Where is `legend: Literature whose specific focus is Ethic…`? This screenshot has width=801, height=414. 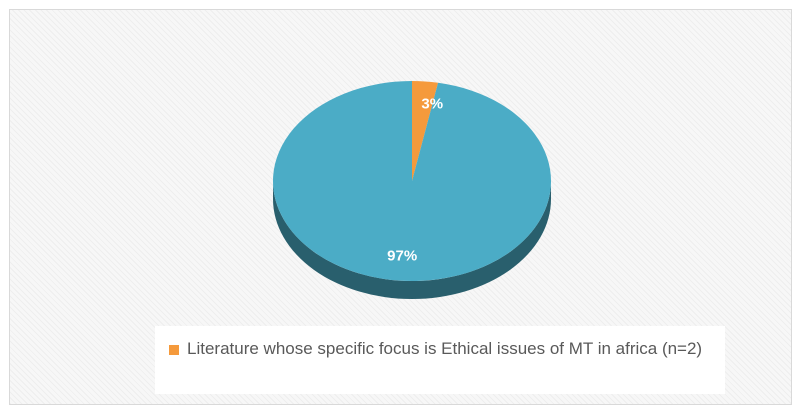 legend: Literature whose specific focus is Ethic… is located at coordinates (440, 360).